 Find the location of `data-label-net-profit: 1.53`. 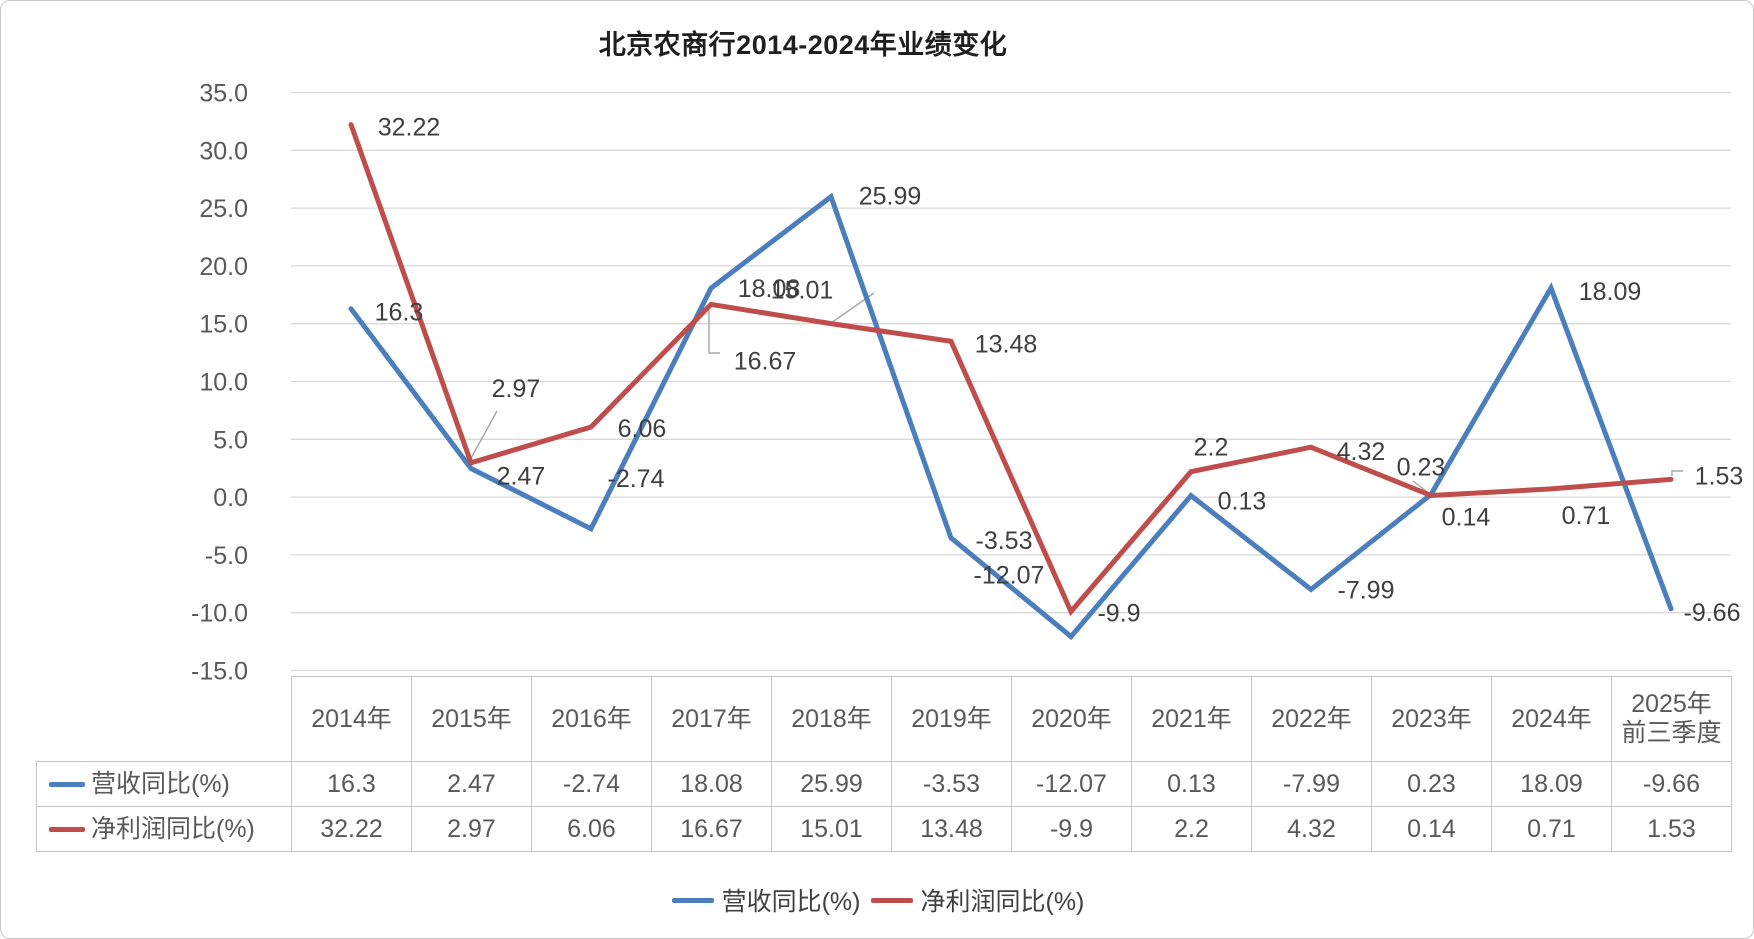

data-label-net-profit: 1.53 is located at coordinates (1719, 476).